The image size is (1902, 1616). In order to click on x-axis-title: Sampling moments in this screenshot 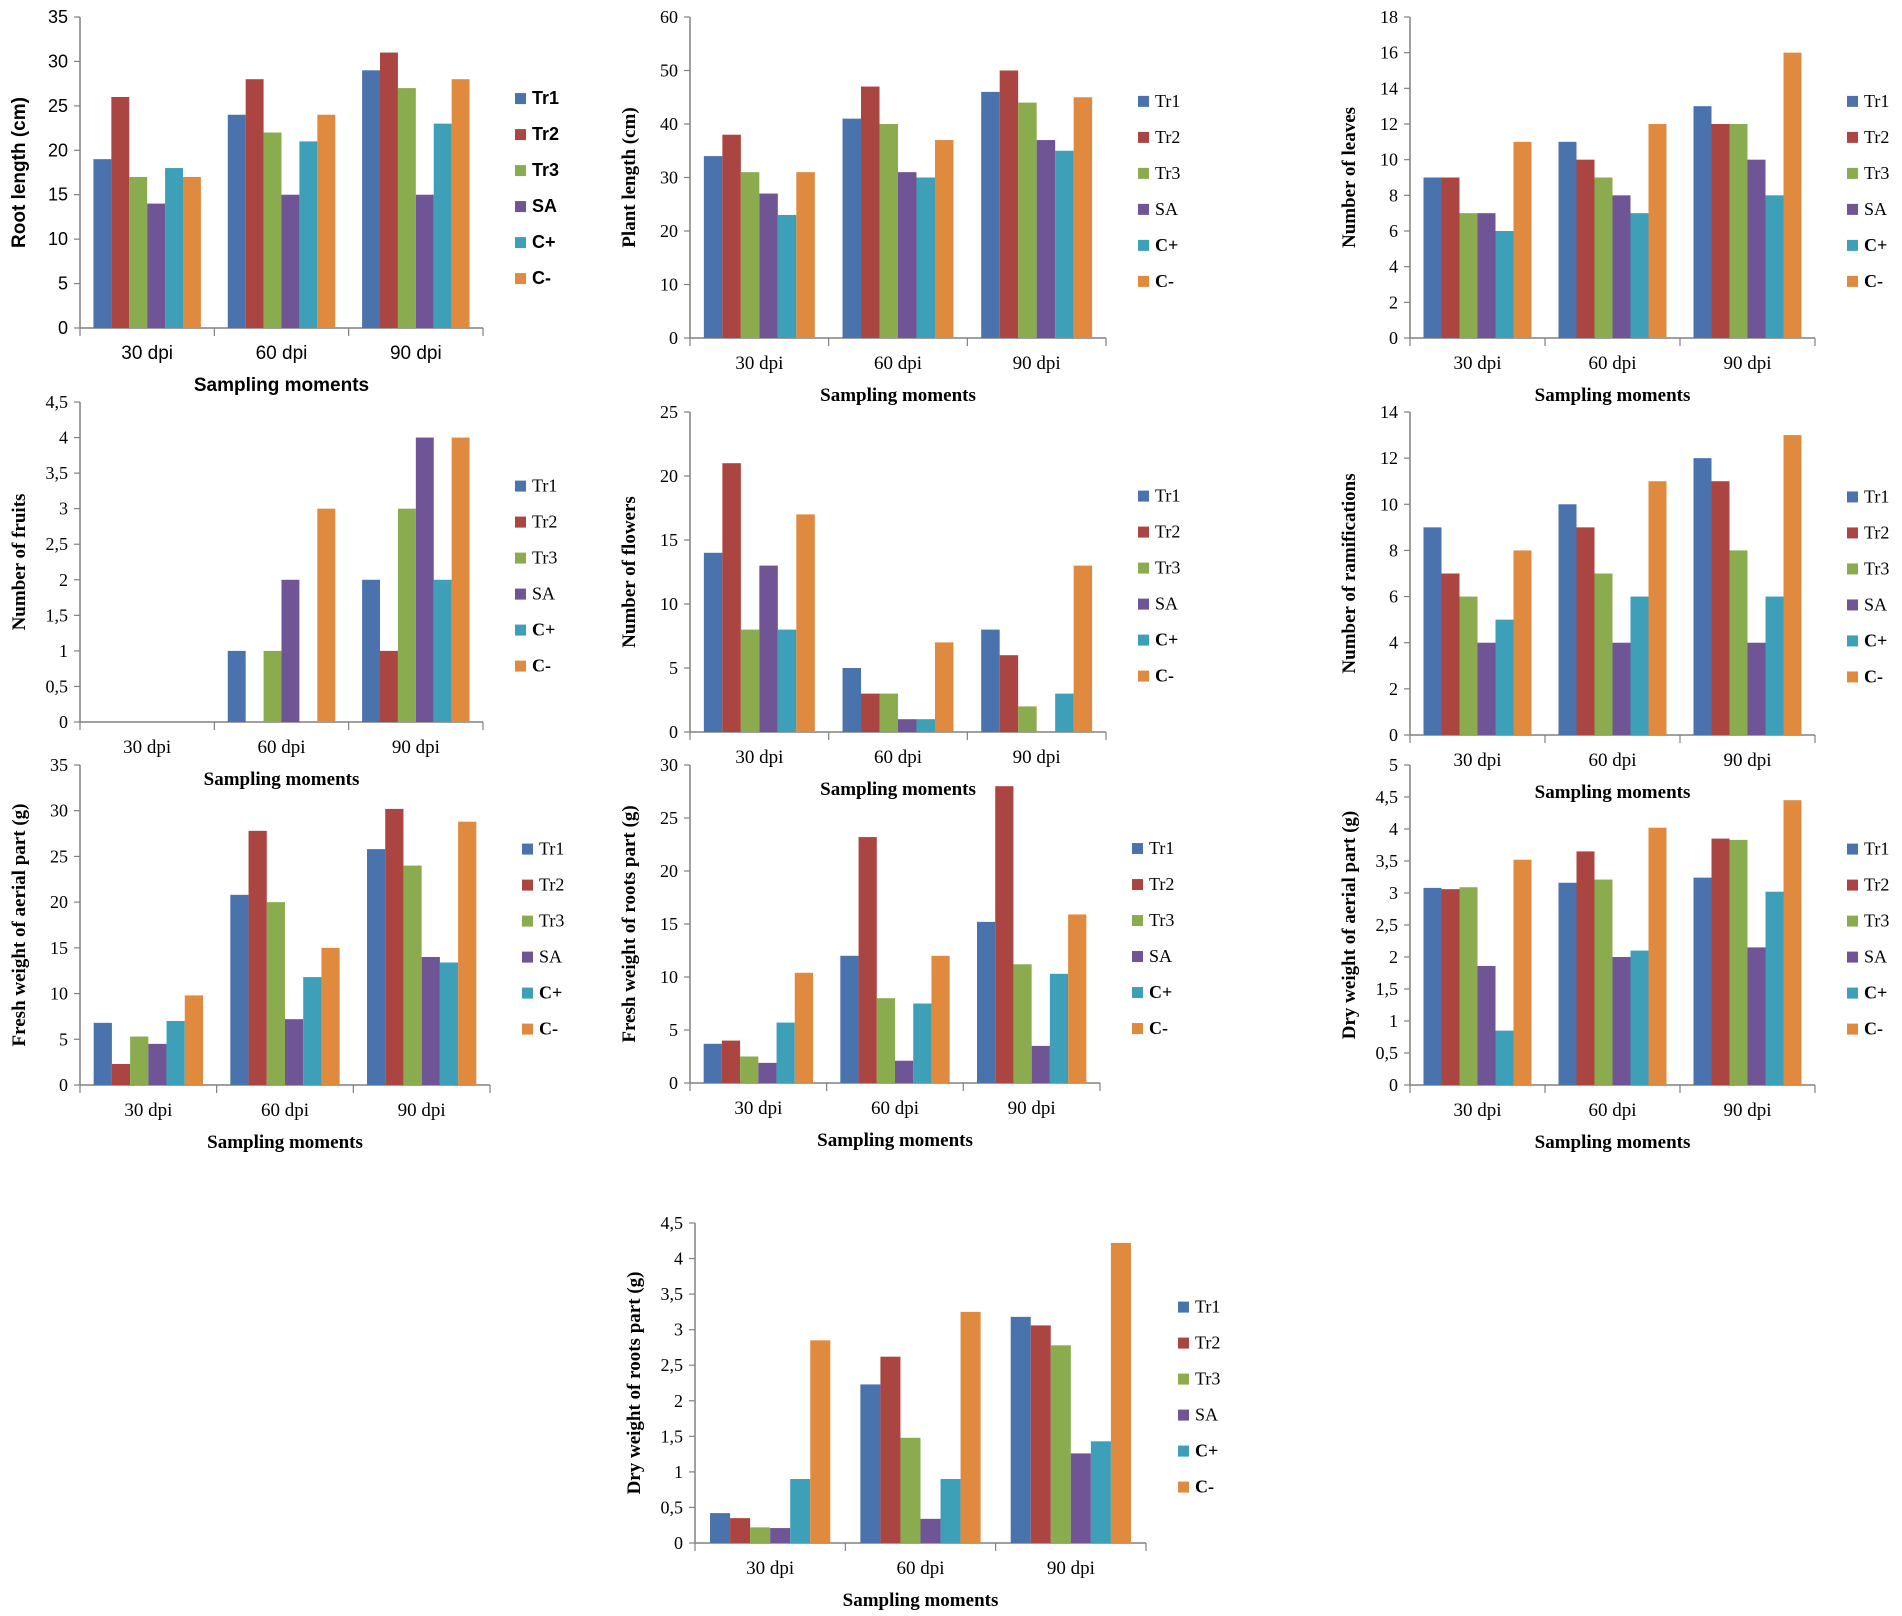, I will do `click(898, 789)`.